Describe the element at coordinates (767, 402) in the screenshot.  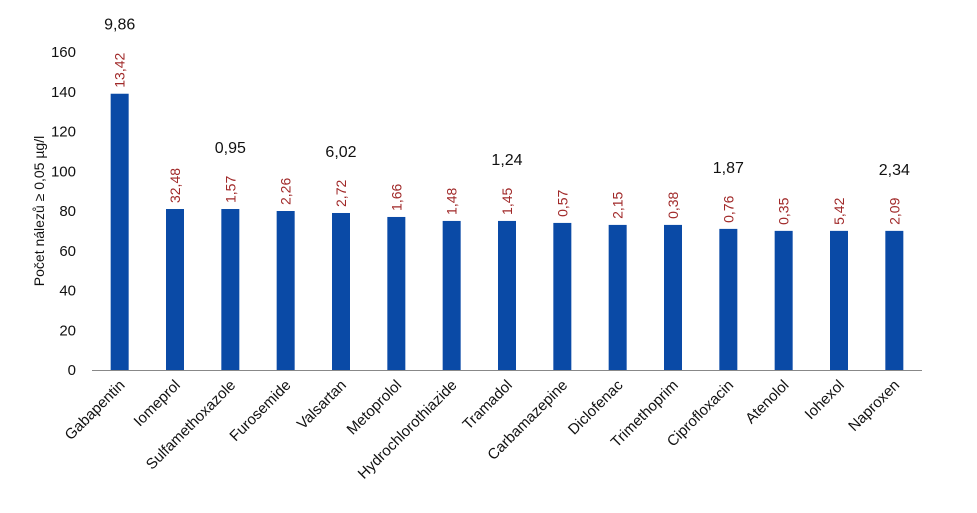
I see `category-label: Atenolol` at that location.